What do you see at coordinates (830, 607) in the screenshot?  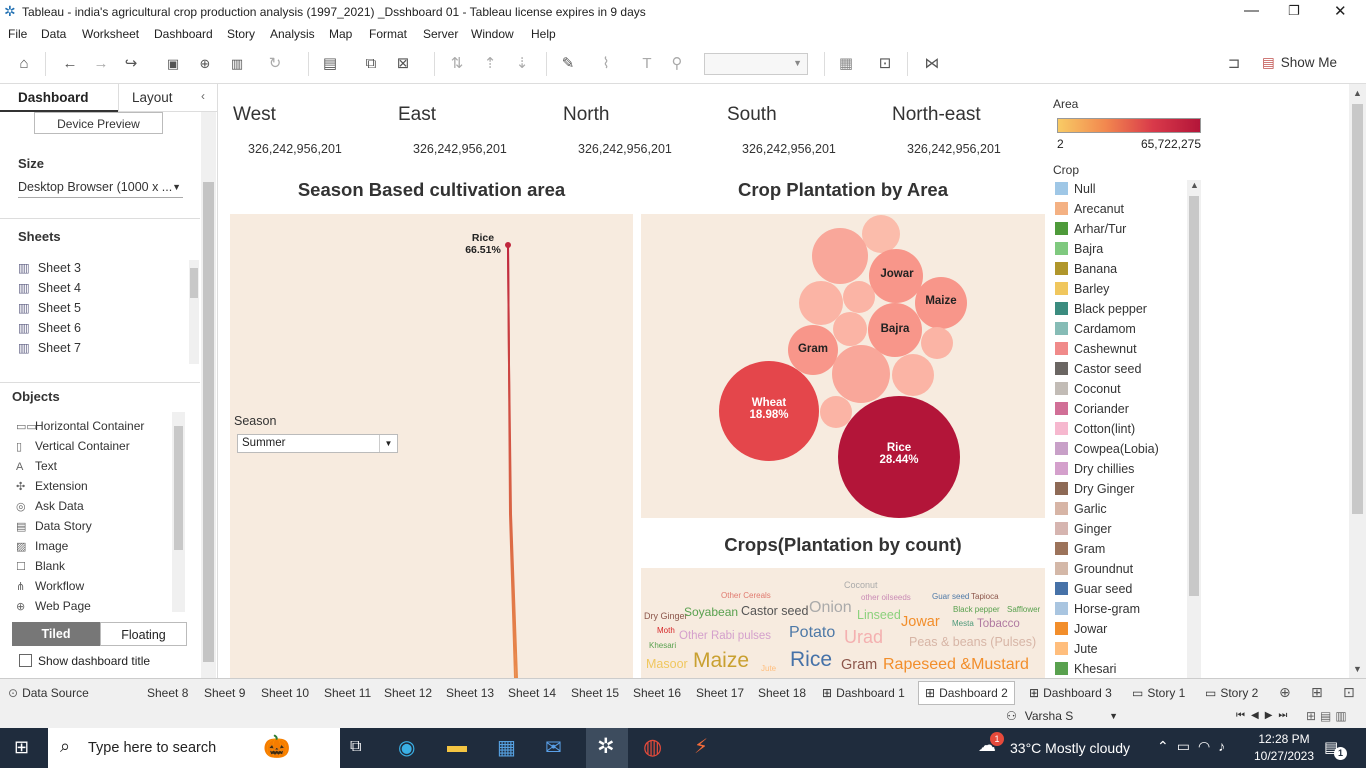 I see `word: Onion` at bounding box center [830, 607].